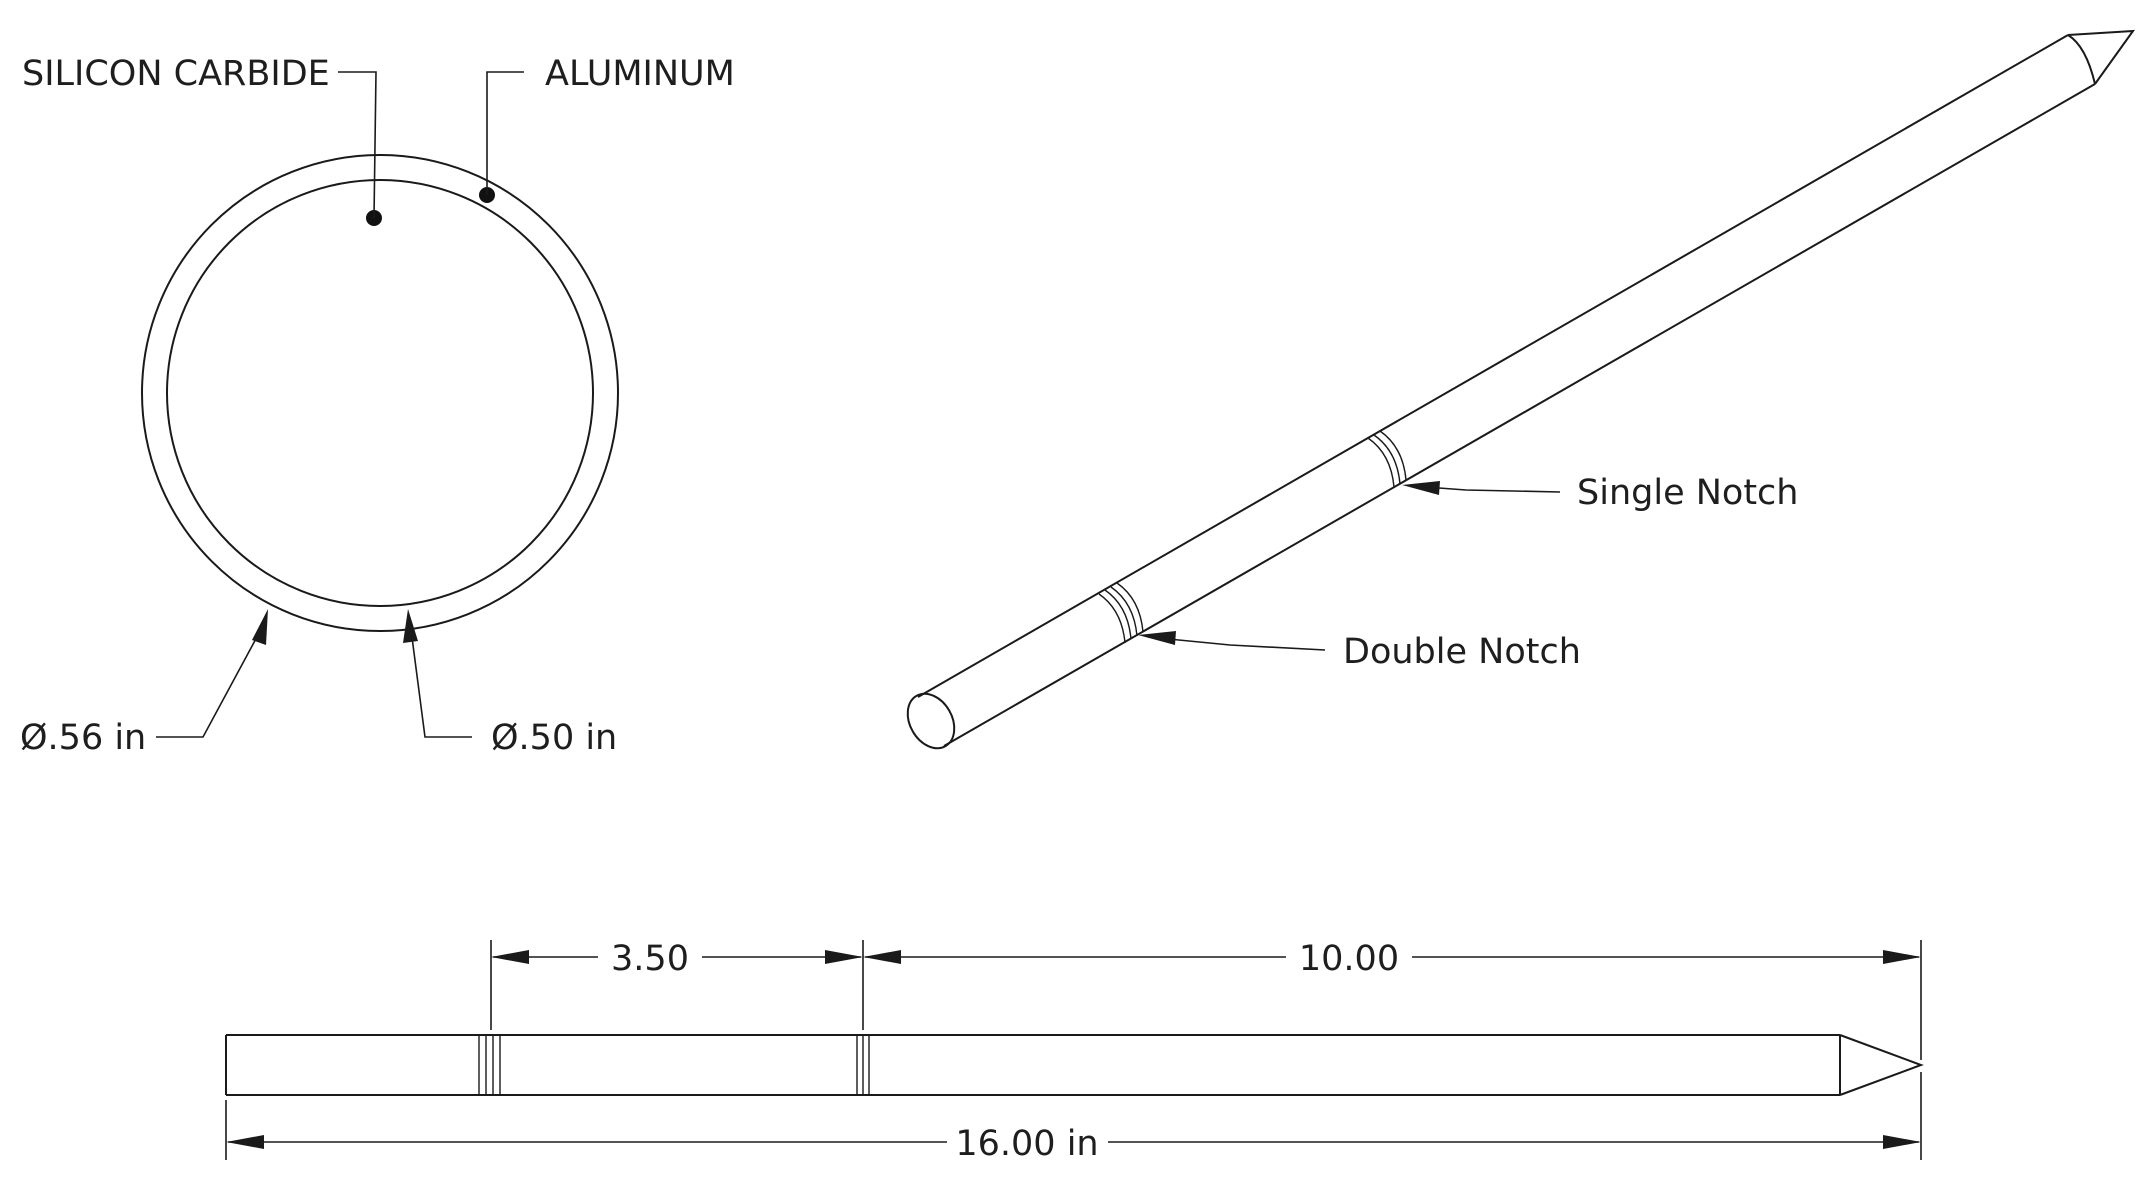 The image size is (2149, 1195). I want to click on silicon-carbide-leader, so click(357, 145).